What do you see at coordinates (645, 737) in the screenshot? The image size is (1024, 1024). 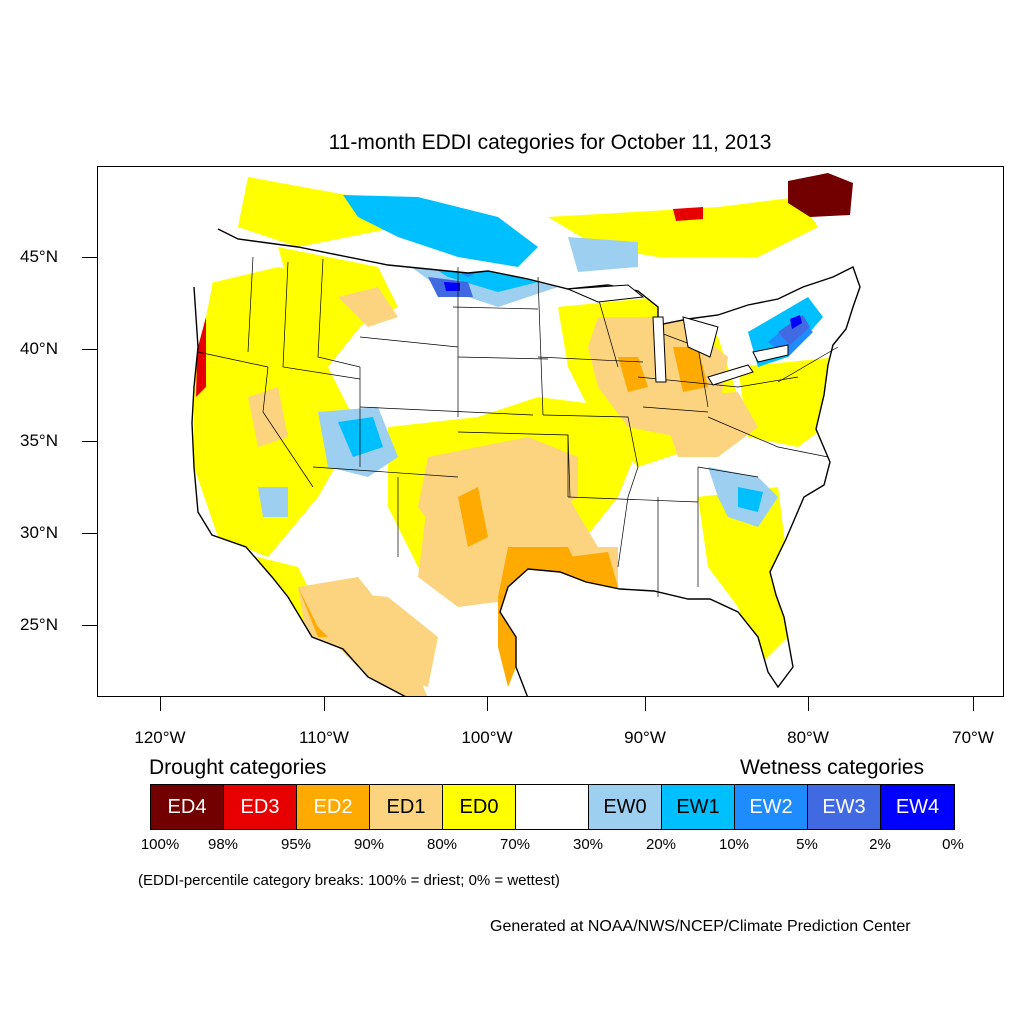 I see `lon-label-90: 90°W` at bounding box center [645, 737].